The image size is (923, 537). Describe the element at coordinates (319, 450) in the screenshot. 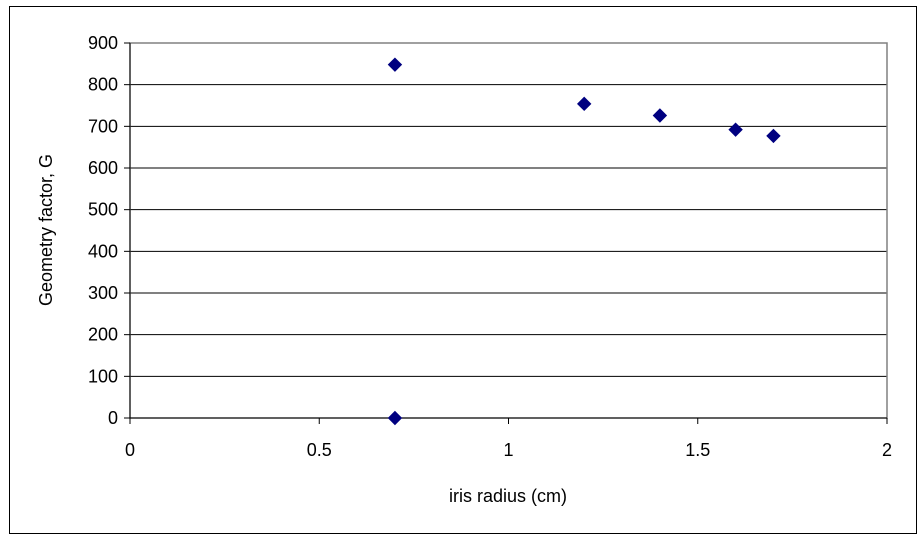

I see `x-tick-label: 0.5` at that location.